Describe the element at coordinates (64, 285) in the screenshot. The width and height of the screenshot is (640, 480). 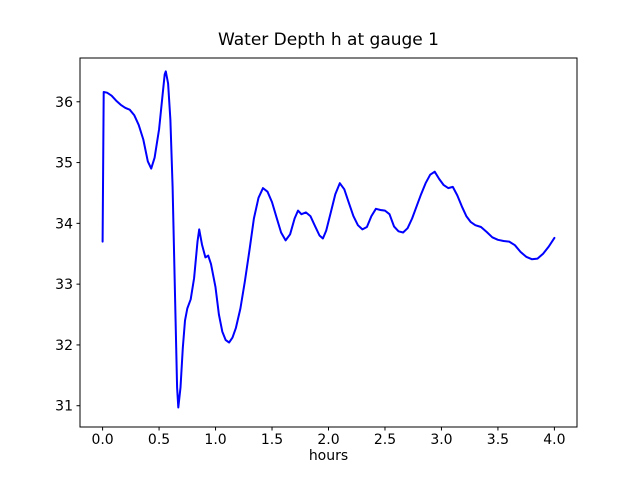
I see `y-tick-label: 33` at that location.